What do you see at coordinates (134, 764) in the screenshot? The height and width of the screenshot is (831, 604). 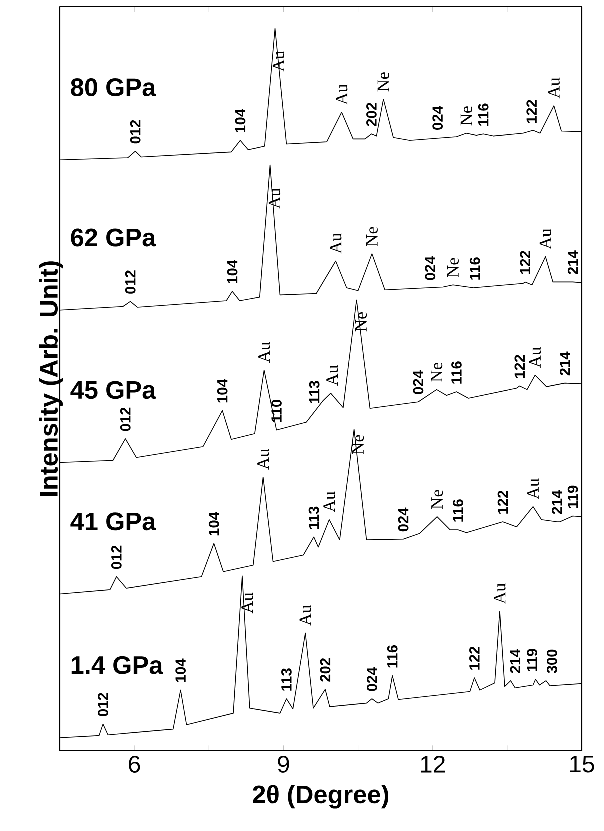 I see `x-tick-label: 6` at bounding box center [134, 764].